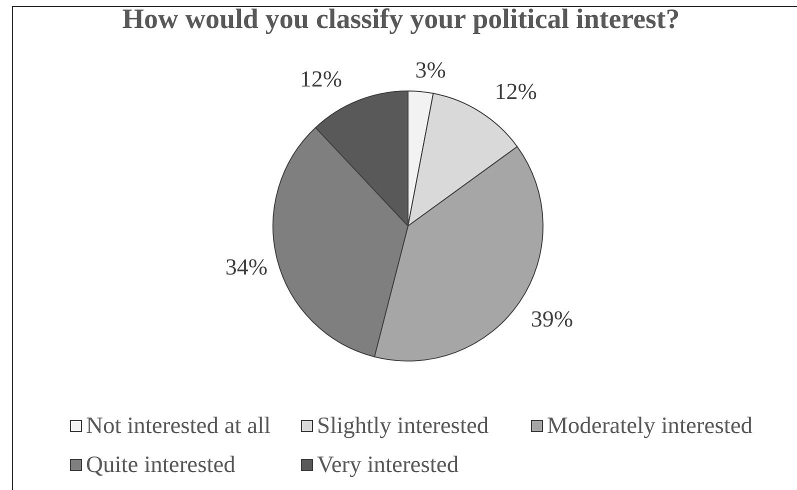  I want to click on data-label: 39%, so click(552, 319).